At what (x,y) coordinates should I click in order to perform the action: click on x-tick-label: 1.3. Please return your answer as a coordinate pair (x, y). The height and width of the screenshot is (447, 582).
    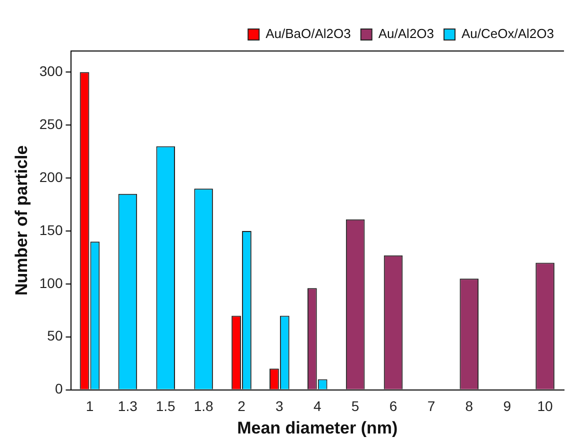
    Looking at the image, I should click on (128, 406).